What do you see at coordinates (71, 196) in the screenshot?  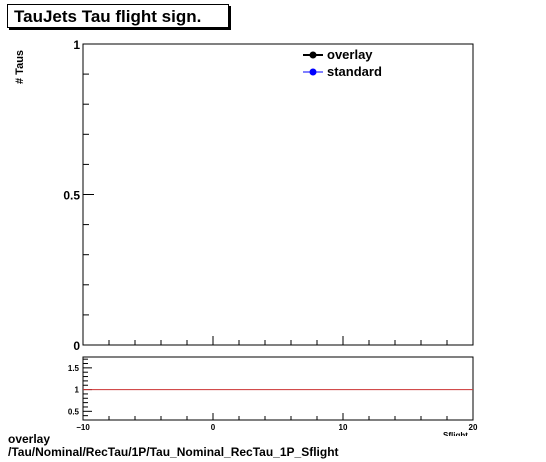 I see `main-ytick-label: 0.5` at bounding box center [71, 196].